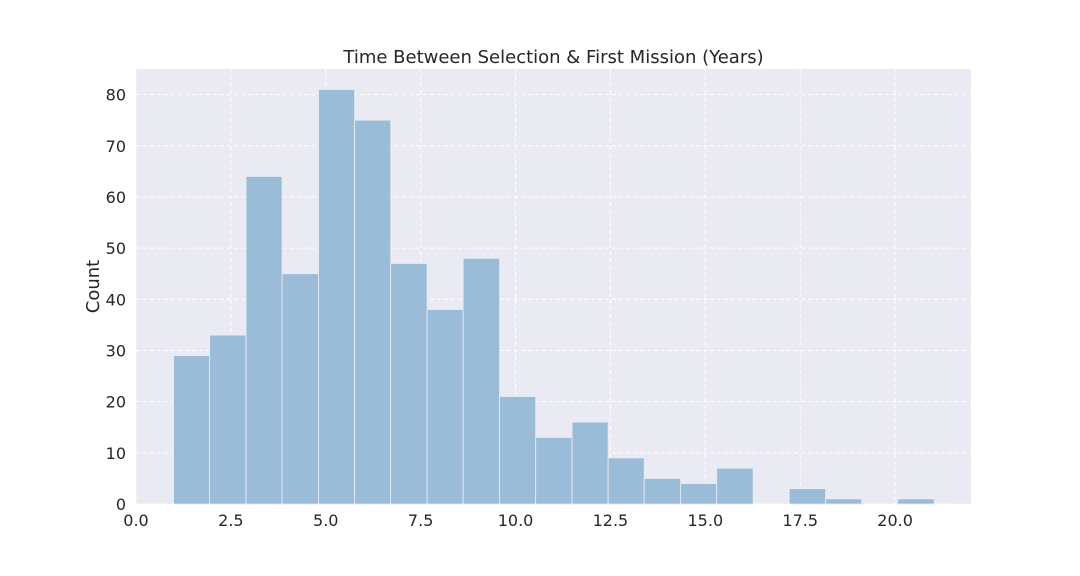 The height and width of the screenshot is (576, 1080). What do you see at coordinates (135, 520) in the screenshot?
I see `x-tick-label-0: 0.0` at bounding box center [135, 520].